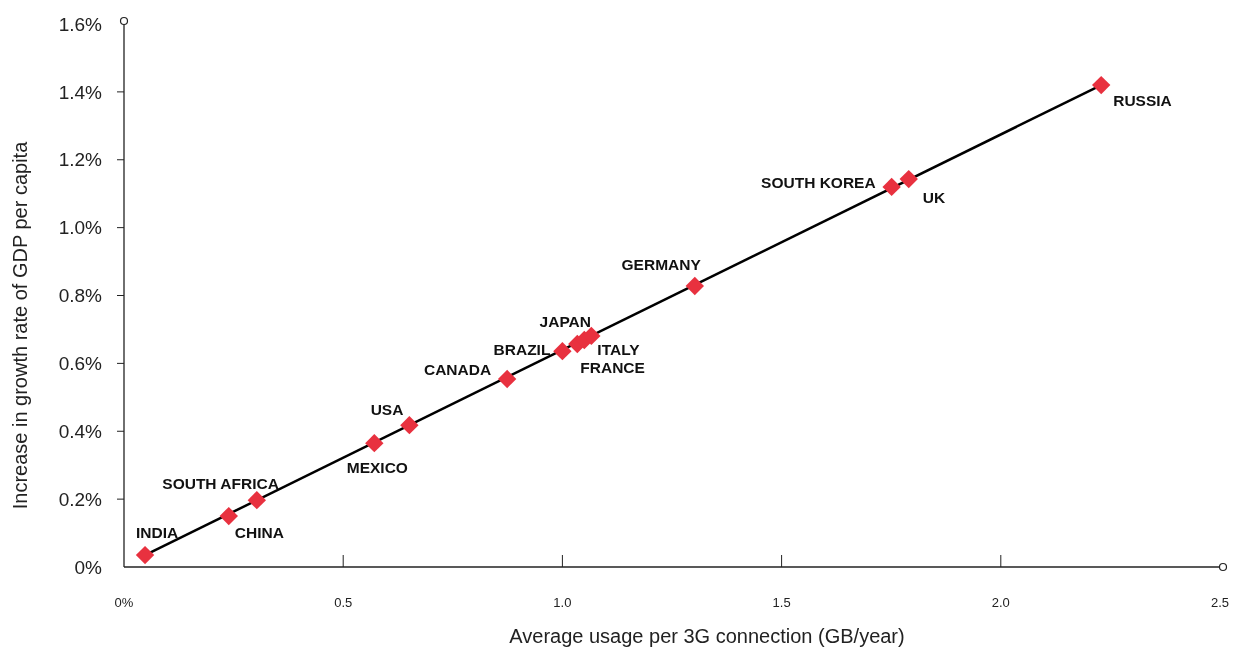  What do you see at coordinates (661, 264) in the screenshot?
I see `annotation: GERMANY` at bounding box center [661, 264].